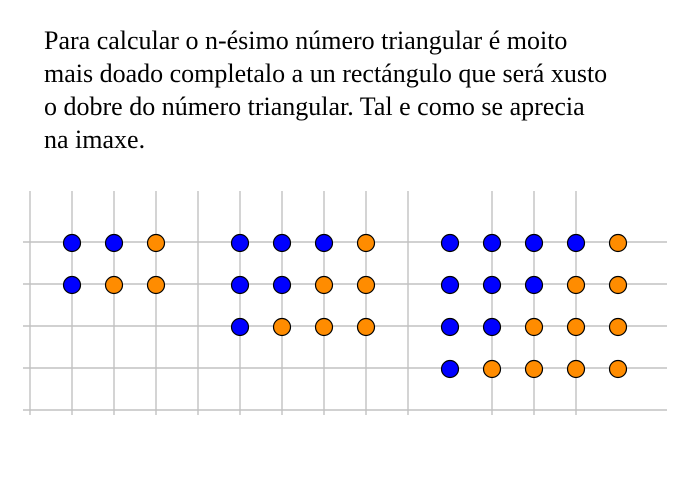 This screenshot has width=700, height=499. I want to click on paragraph-line: na imaxe., so click(95, 139).